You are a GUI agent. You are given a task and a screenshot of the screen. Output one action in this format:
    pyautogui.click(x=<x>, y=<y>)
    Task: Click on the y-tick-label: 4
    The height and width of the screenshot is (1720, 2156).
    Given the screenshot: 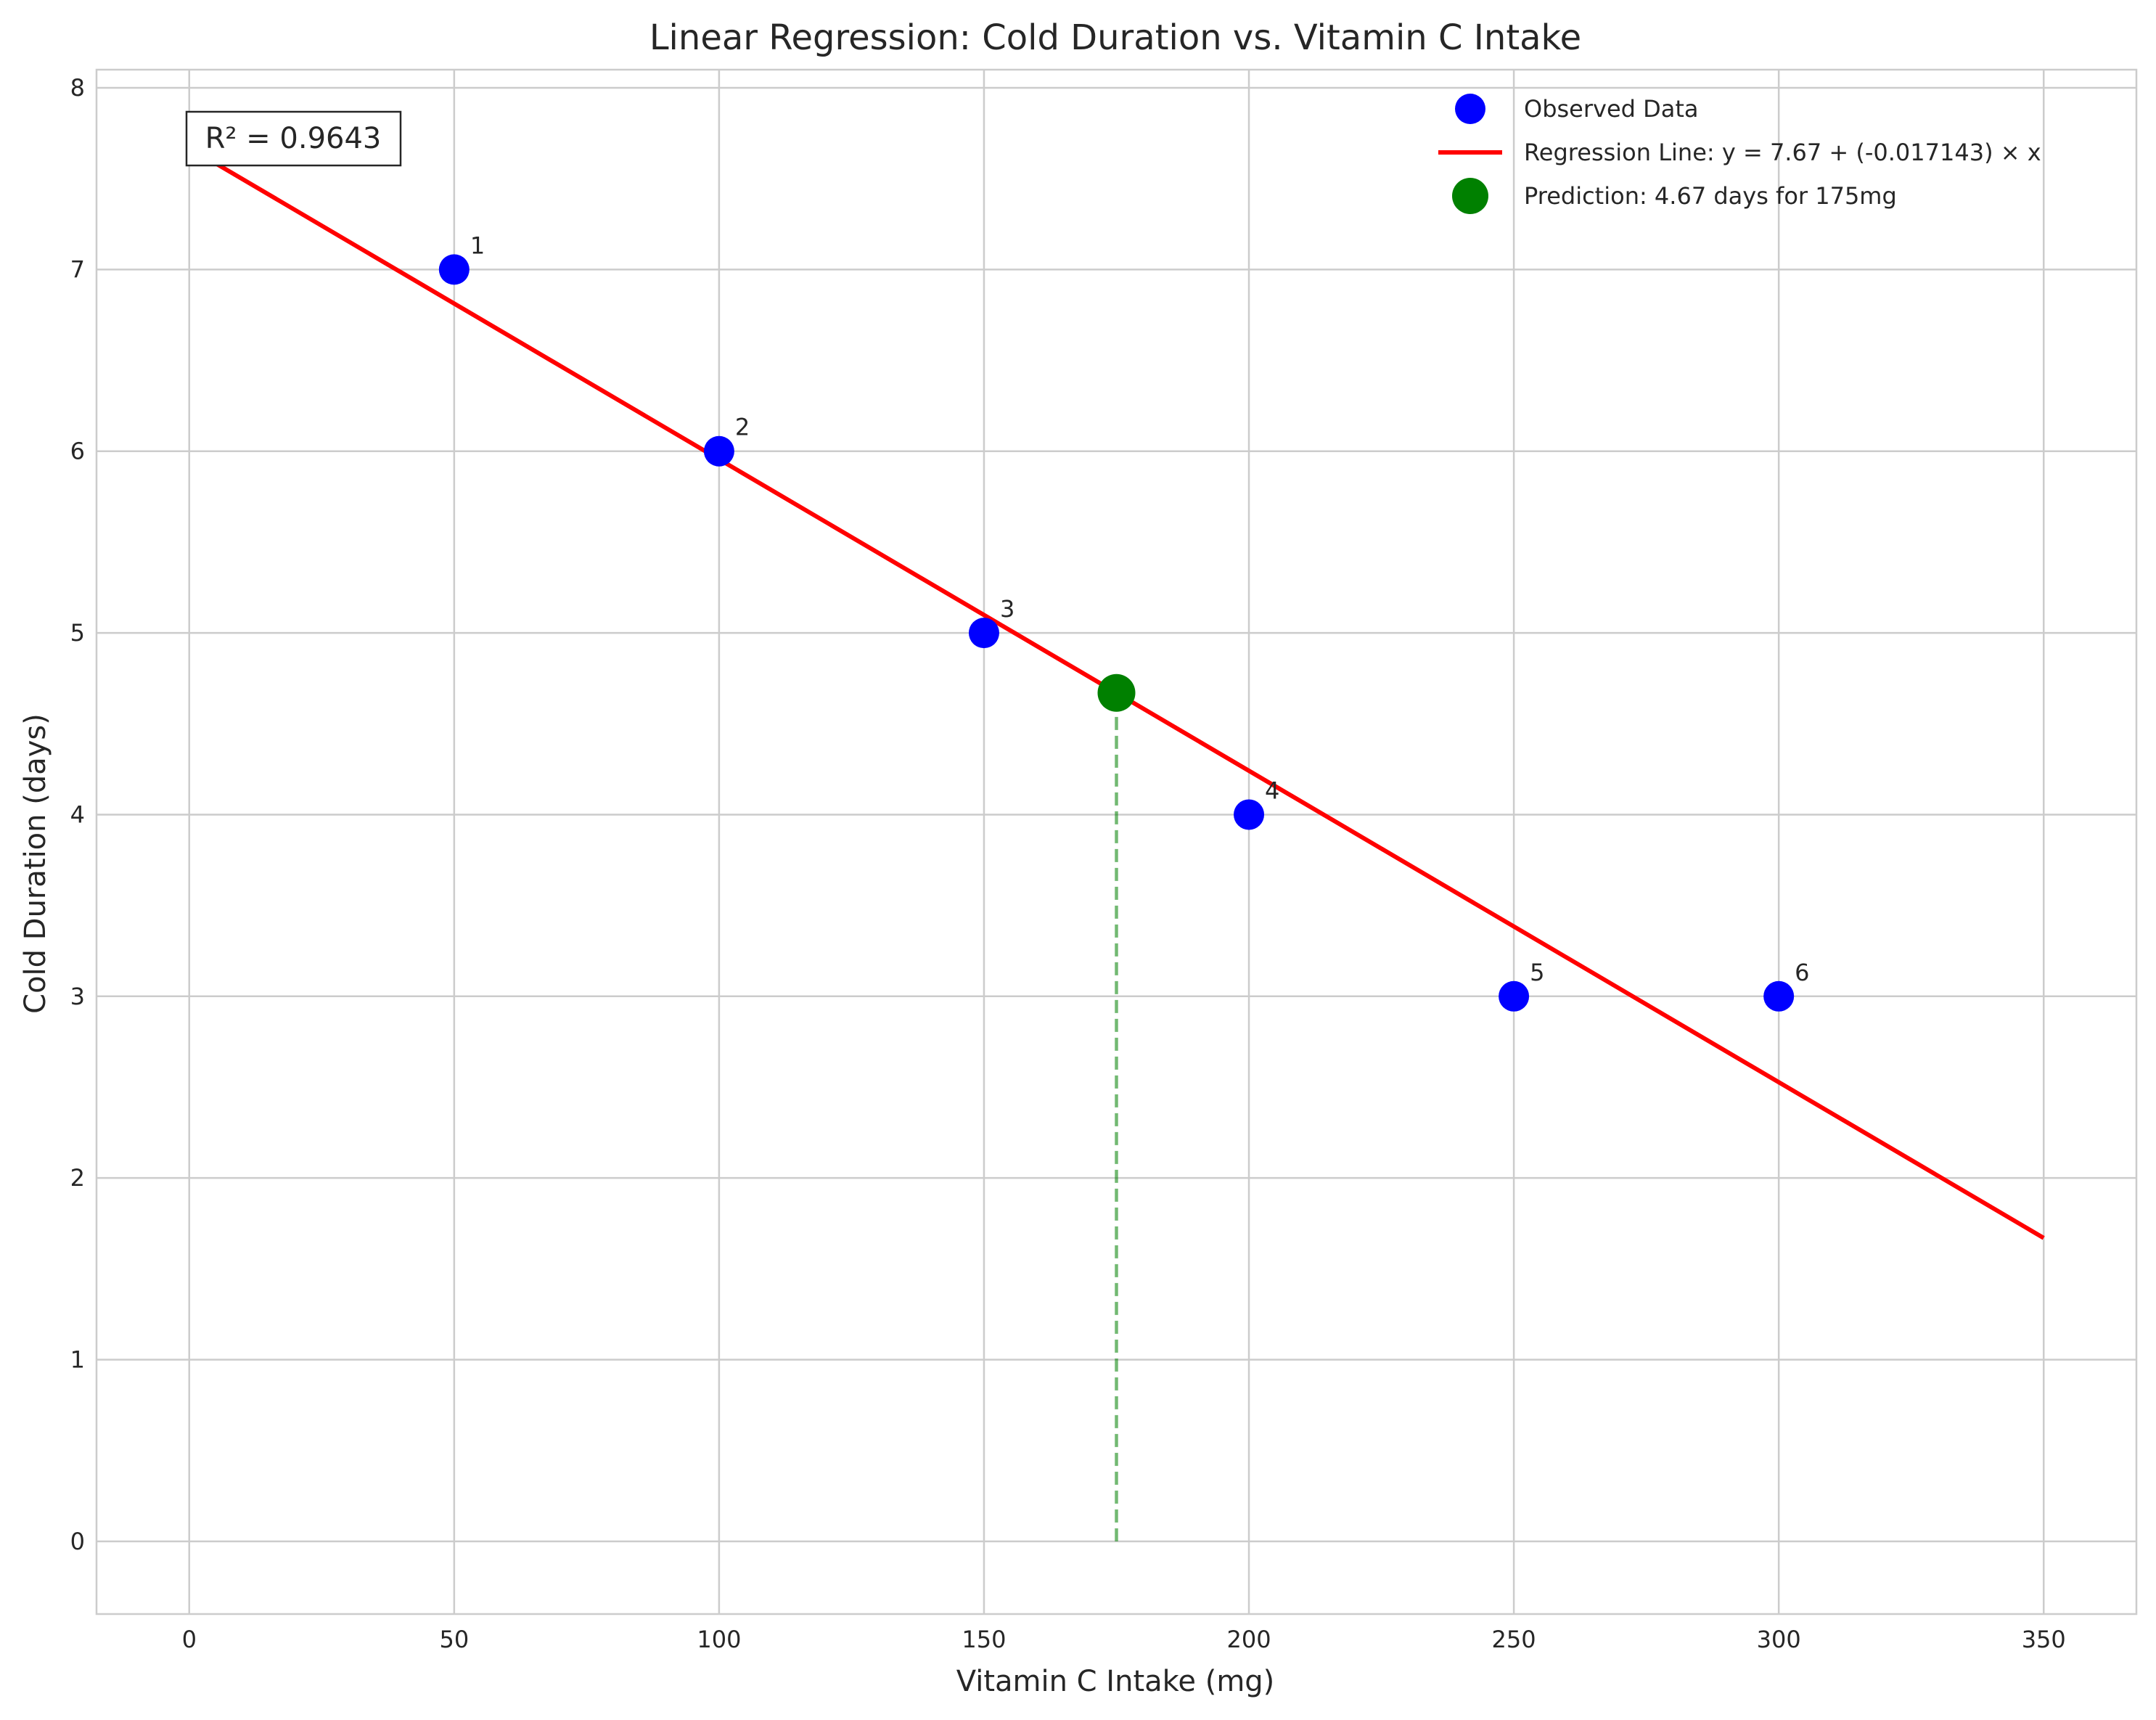 What is the action you would take?
    pyautogui.click(x=77, y=814)
    